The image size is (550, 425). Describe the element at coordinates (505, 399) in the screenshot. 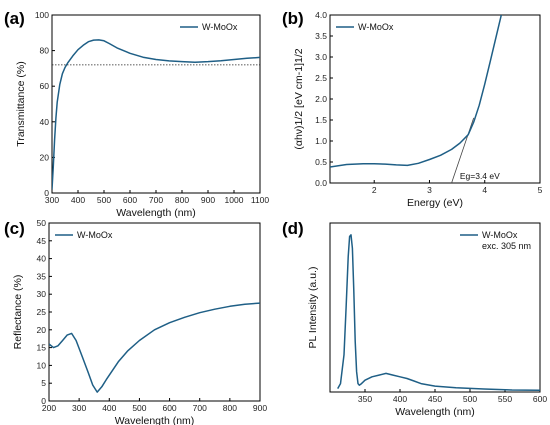

I see `x-tick-label: 550` at that location.